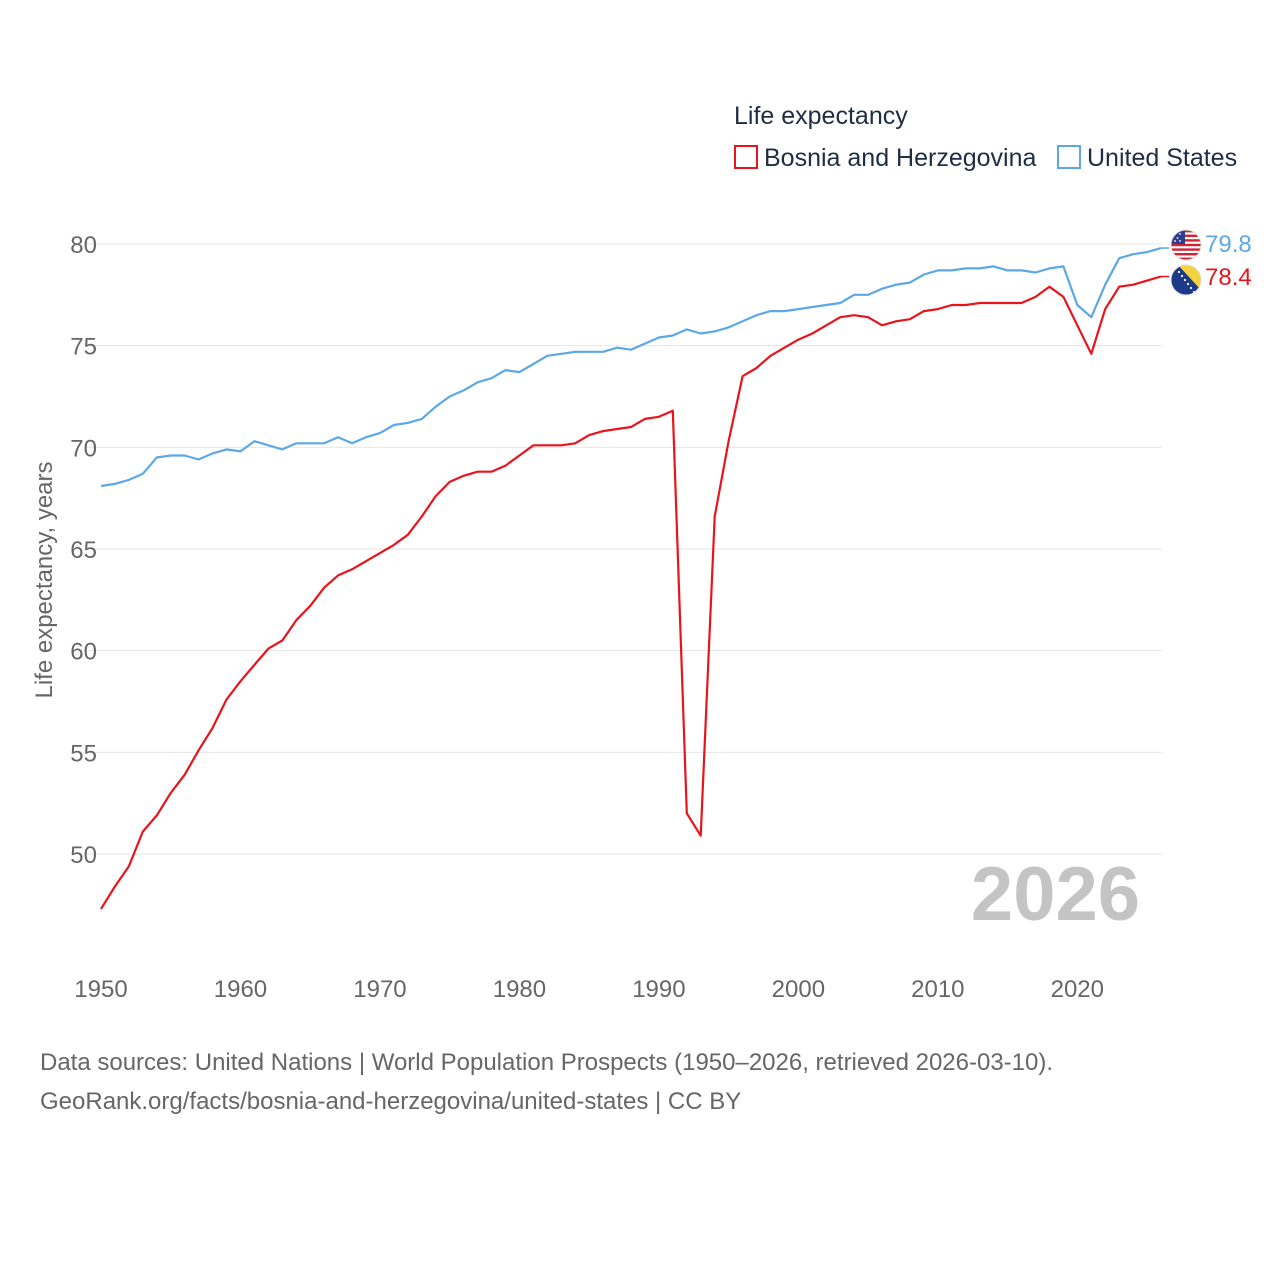  What do you see at coordinates (379, 989) in the screenshot?
I see `x-tick-1970: 1970` at bounding box center [379, 989].